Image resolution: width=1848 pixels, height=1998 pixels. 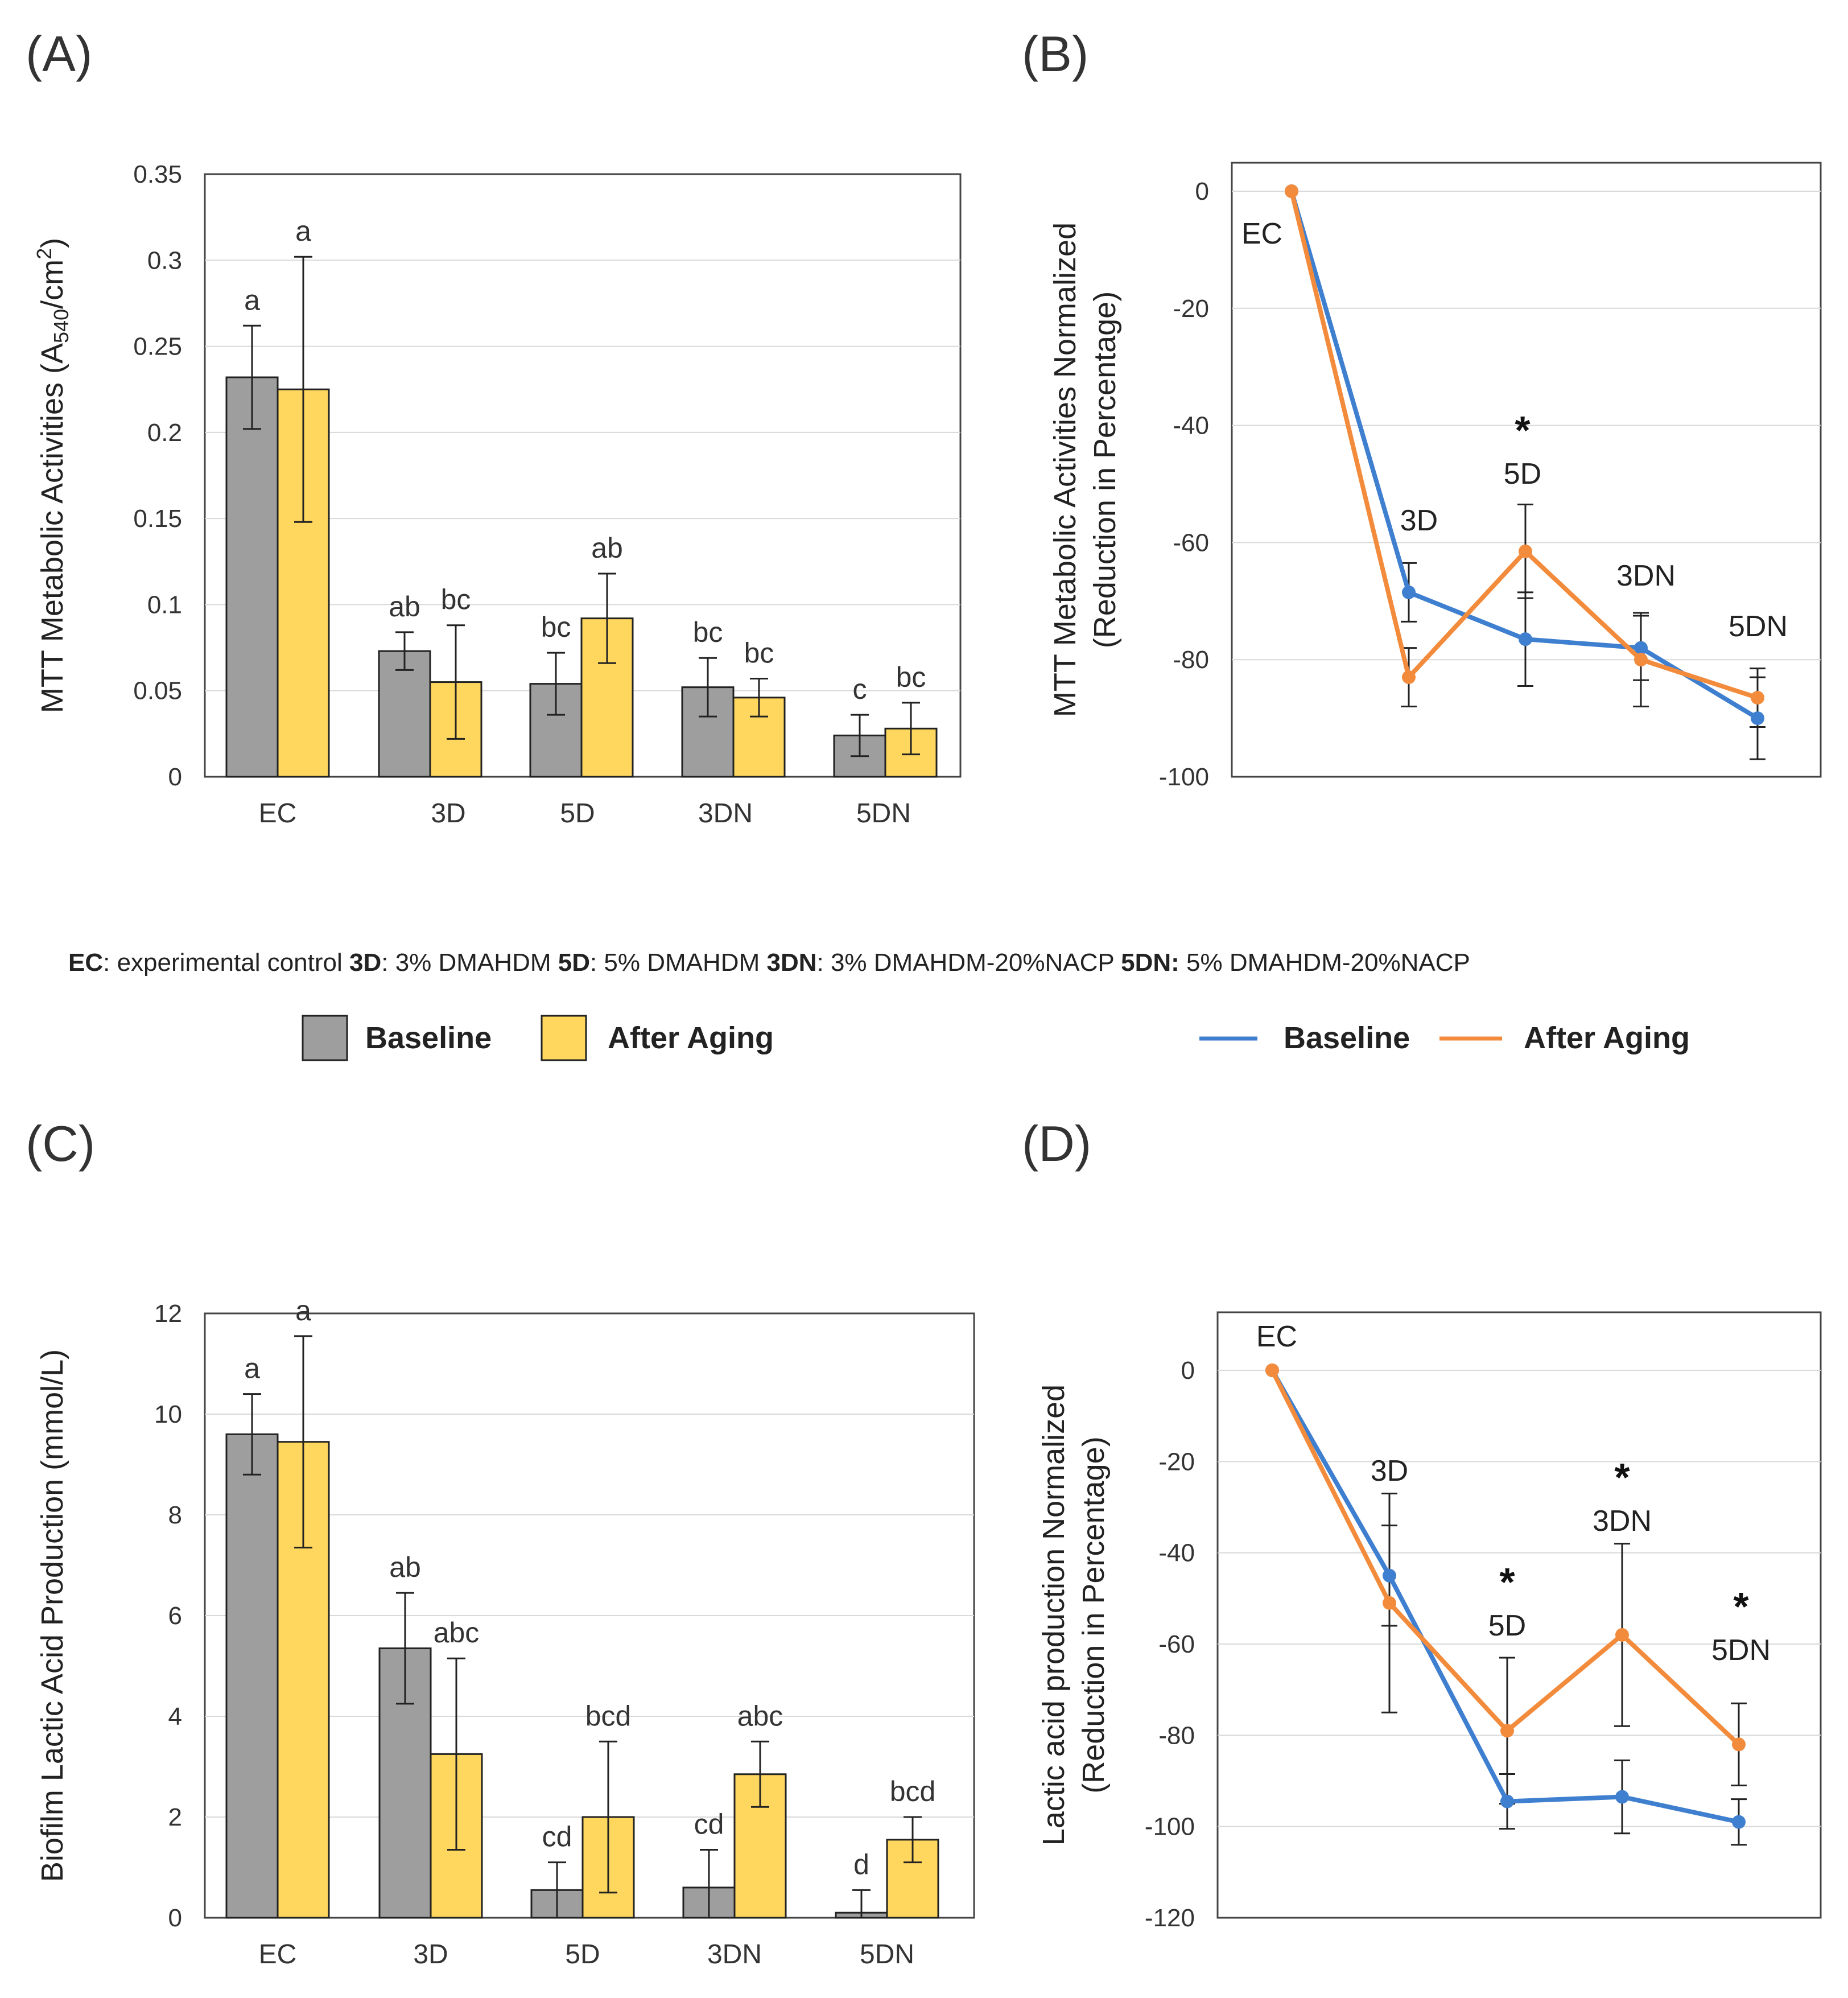 What do you see at coordinates (175, 1616) in the screenshot?
I see `y-tick-label: 6` at bounding box center [175, 1616].